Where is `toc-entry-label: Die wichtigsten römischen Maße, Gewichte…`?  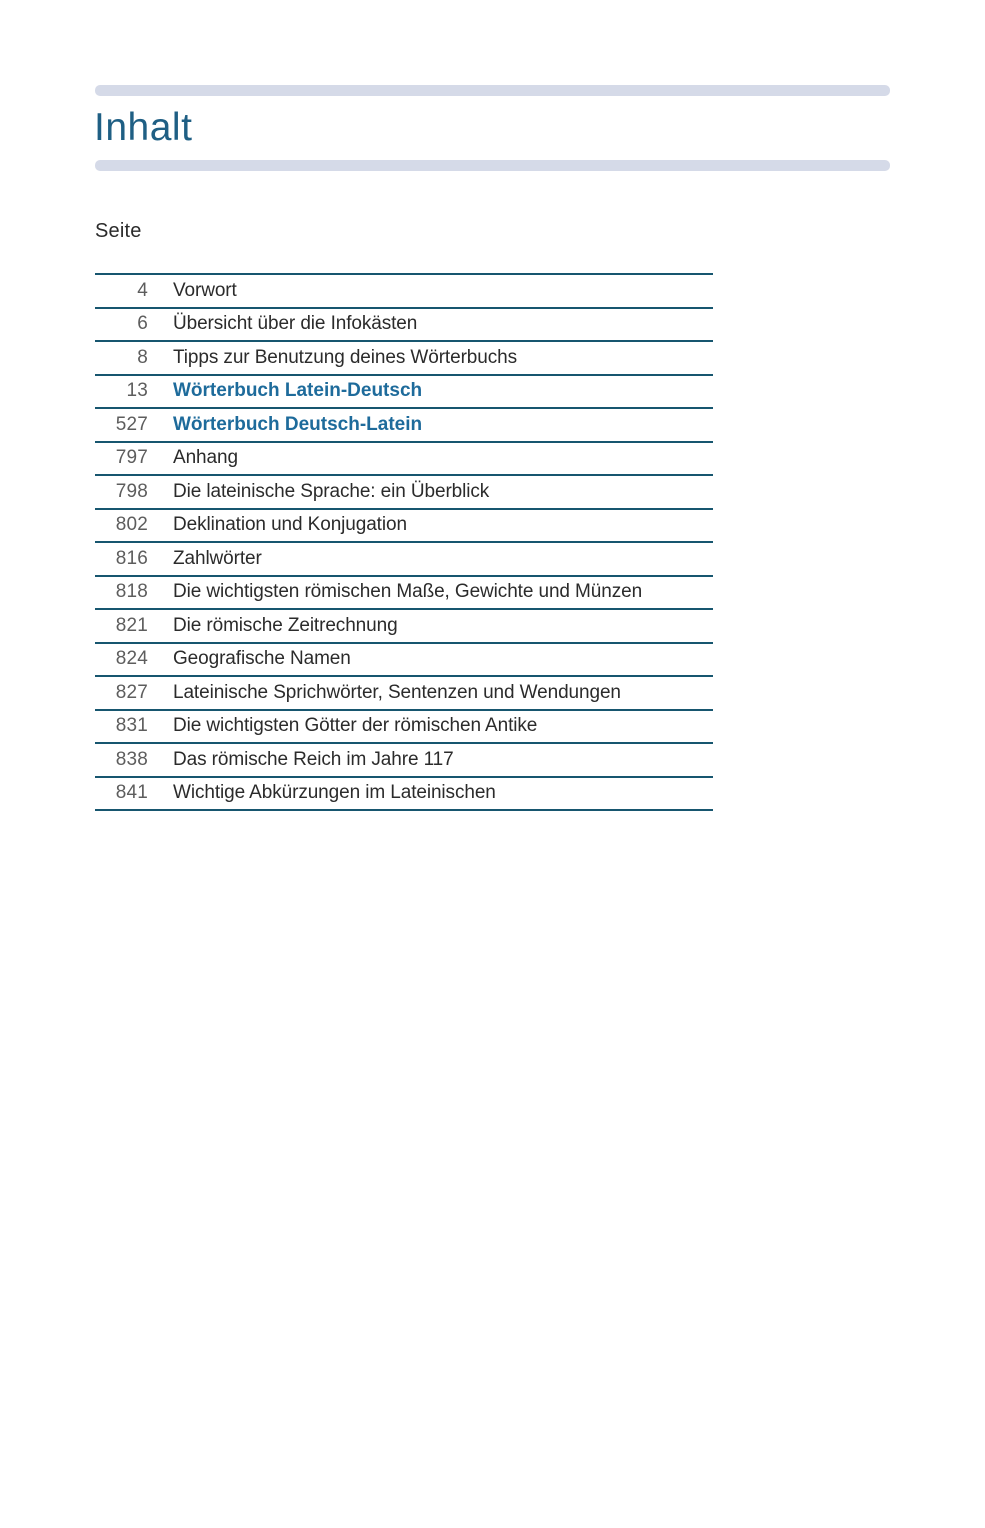
toc-entry-label: Die wichtigsten römischen Maße, Gewichte… is located at coordinates (408, 592).